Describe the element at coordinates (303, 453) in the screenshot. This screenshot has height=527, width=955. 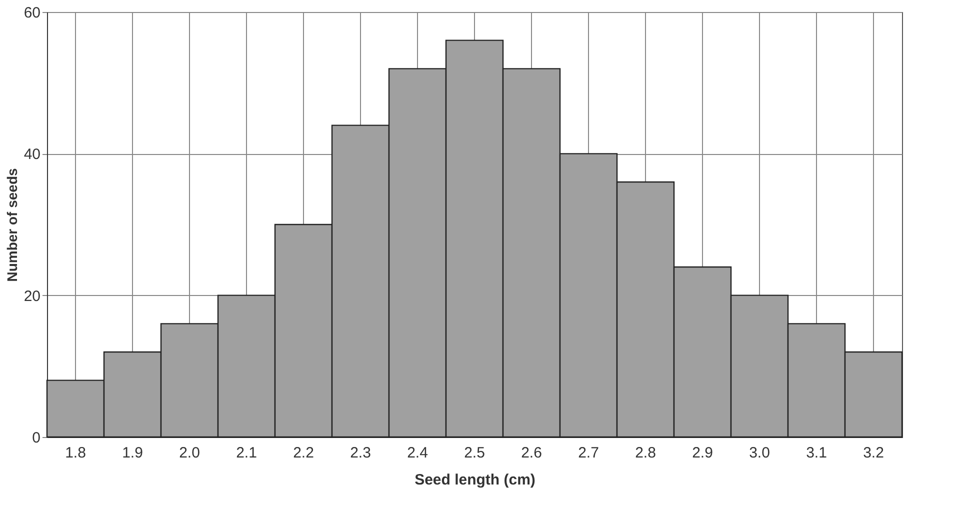
I see `x-tick-label: 2.2` at that location.